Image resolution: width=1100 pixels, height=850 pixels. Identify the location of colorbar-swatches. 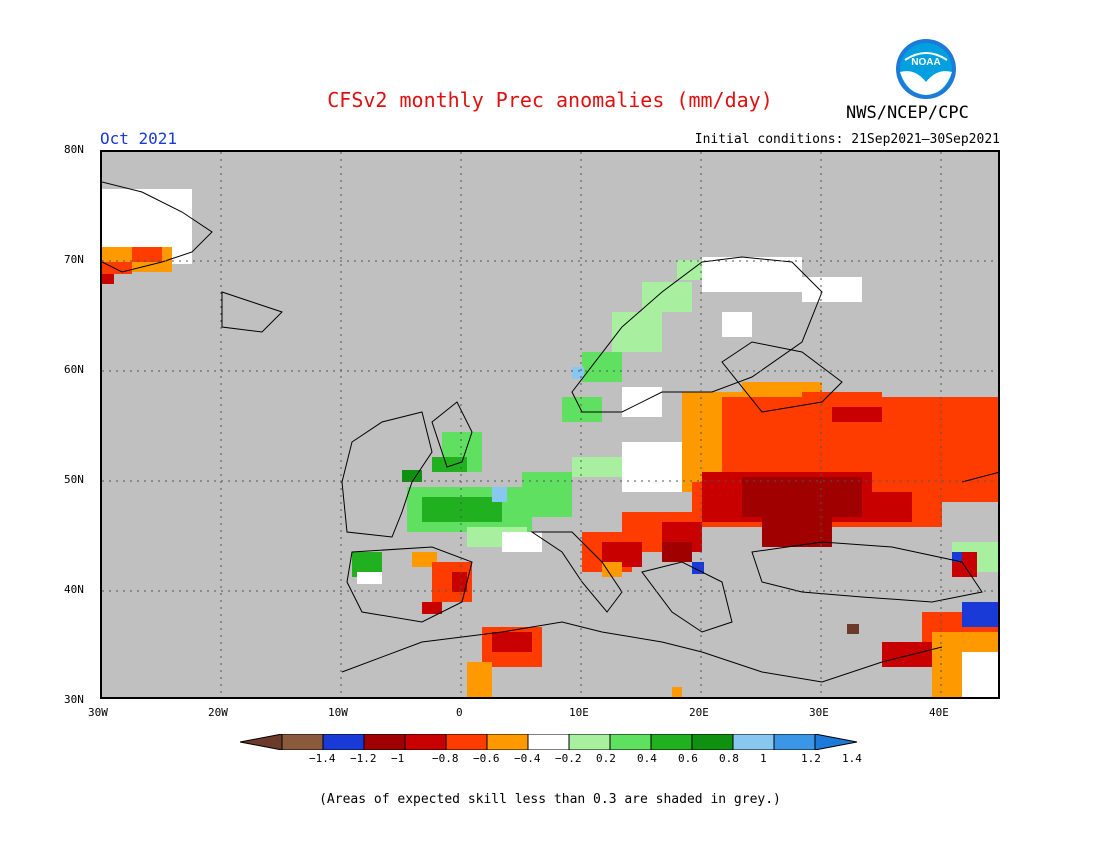
(548, 742).